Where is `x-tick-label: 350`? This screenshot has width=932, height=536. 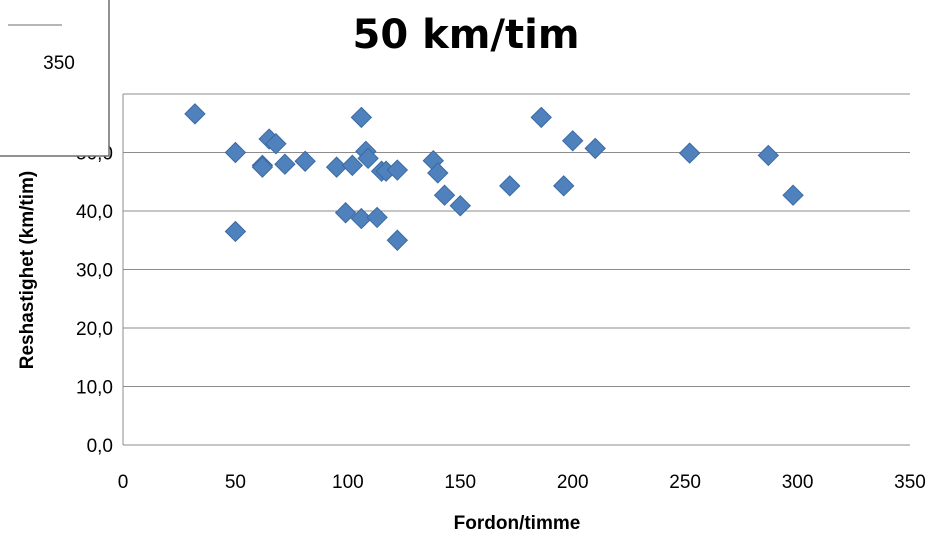
x-tick-label: 350 is located at coordinates (910, 482).